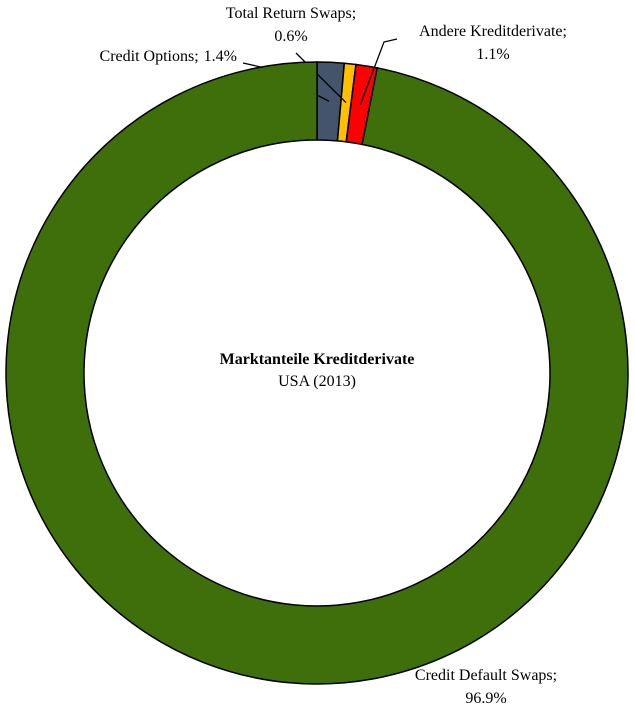  What do you see at coordinates (317, 359) in the screenshot?
I see `chart-title: Marktanteile Kreditderivate` at bounding box center [317, 359].